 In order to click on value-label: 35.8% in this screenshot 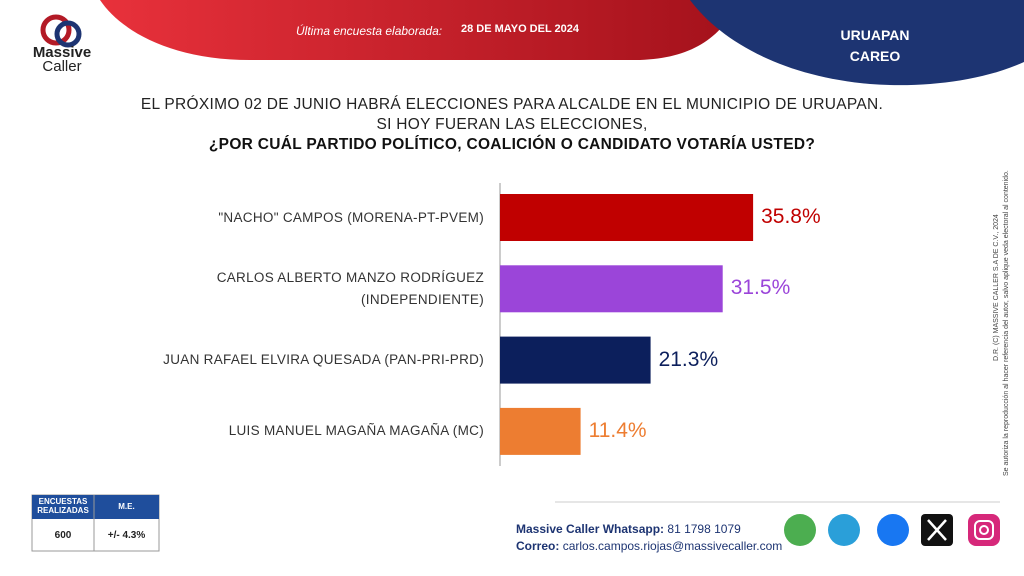, I will do `click(791, 216)`.